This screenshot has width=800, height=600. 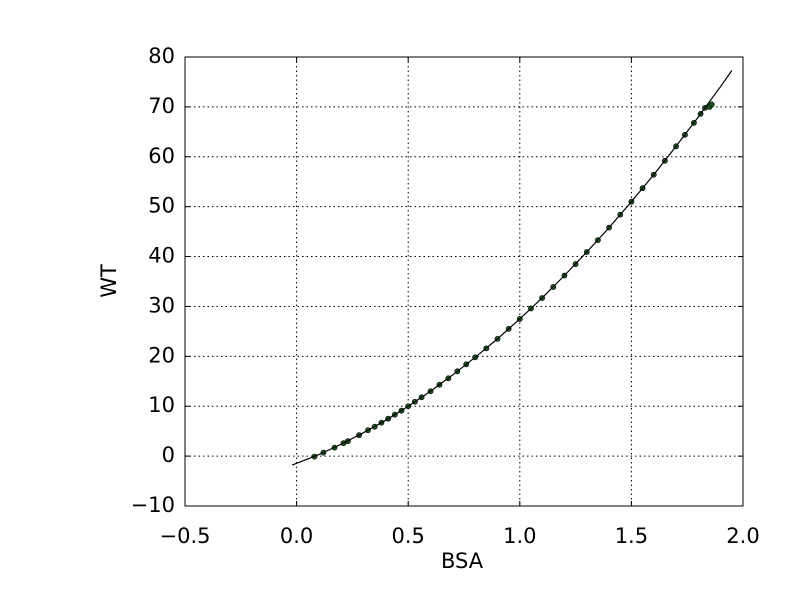 I want to click on y-axis-label: WT, so click(x=109, y=281).